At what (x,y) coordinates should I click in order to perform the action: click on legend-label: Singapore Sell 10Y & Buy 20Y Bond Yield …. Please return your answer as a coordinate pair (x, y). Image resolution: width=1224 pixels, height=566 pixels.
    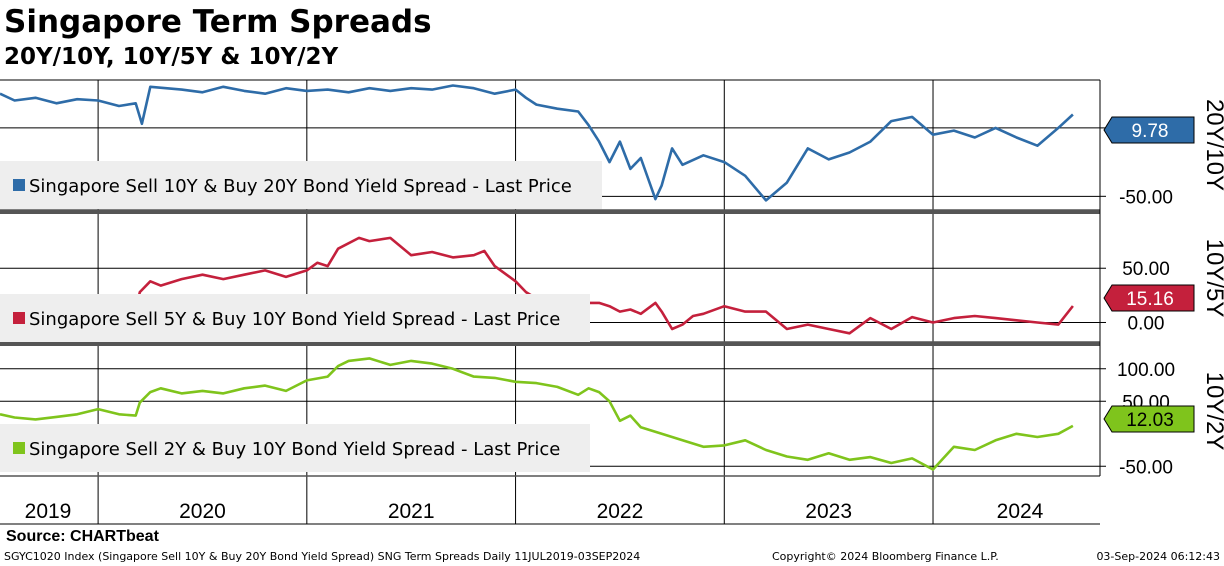
    Looking at the image, I should click on (300, 186).